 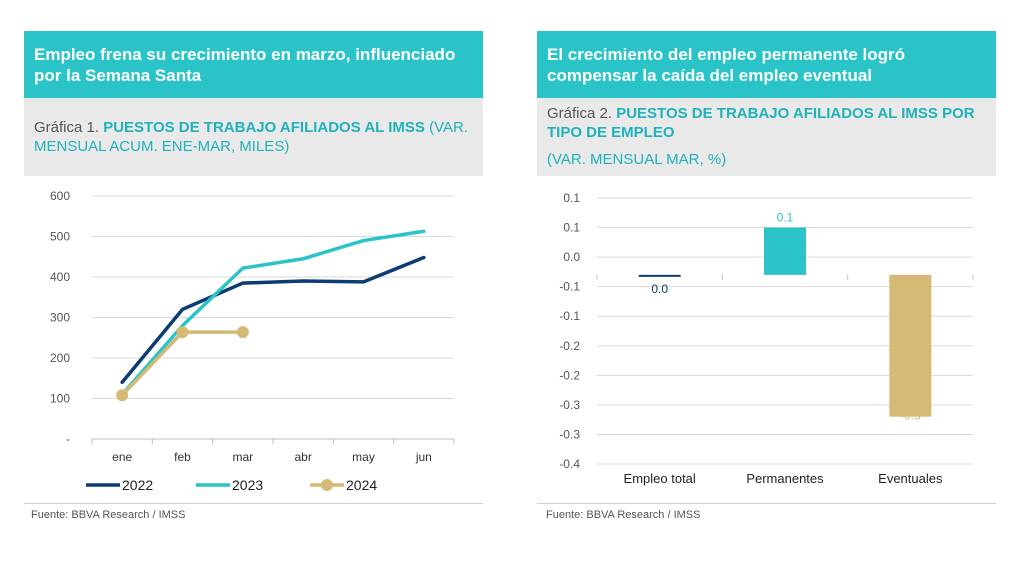 I want to click on y-tick-label: 600, so click(x=60, y=196).